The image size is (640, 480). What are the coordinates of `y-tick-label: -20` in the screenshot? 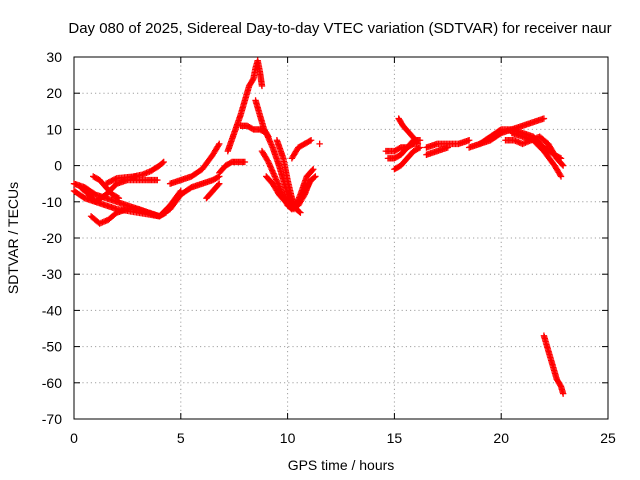 It's located at (52, 238).